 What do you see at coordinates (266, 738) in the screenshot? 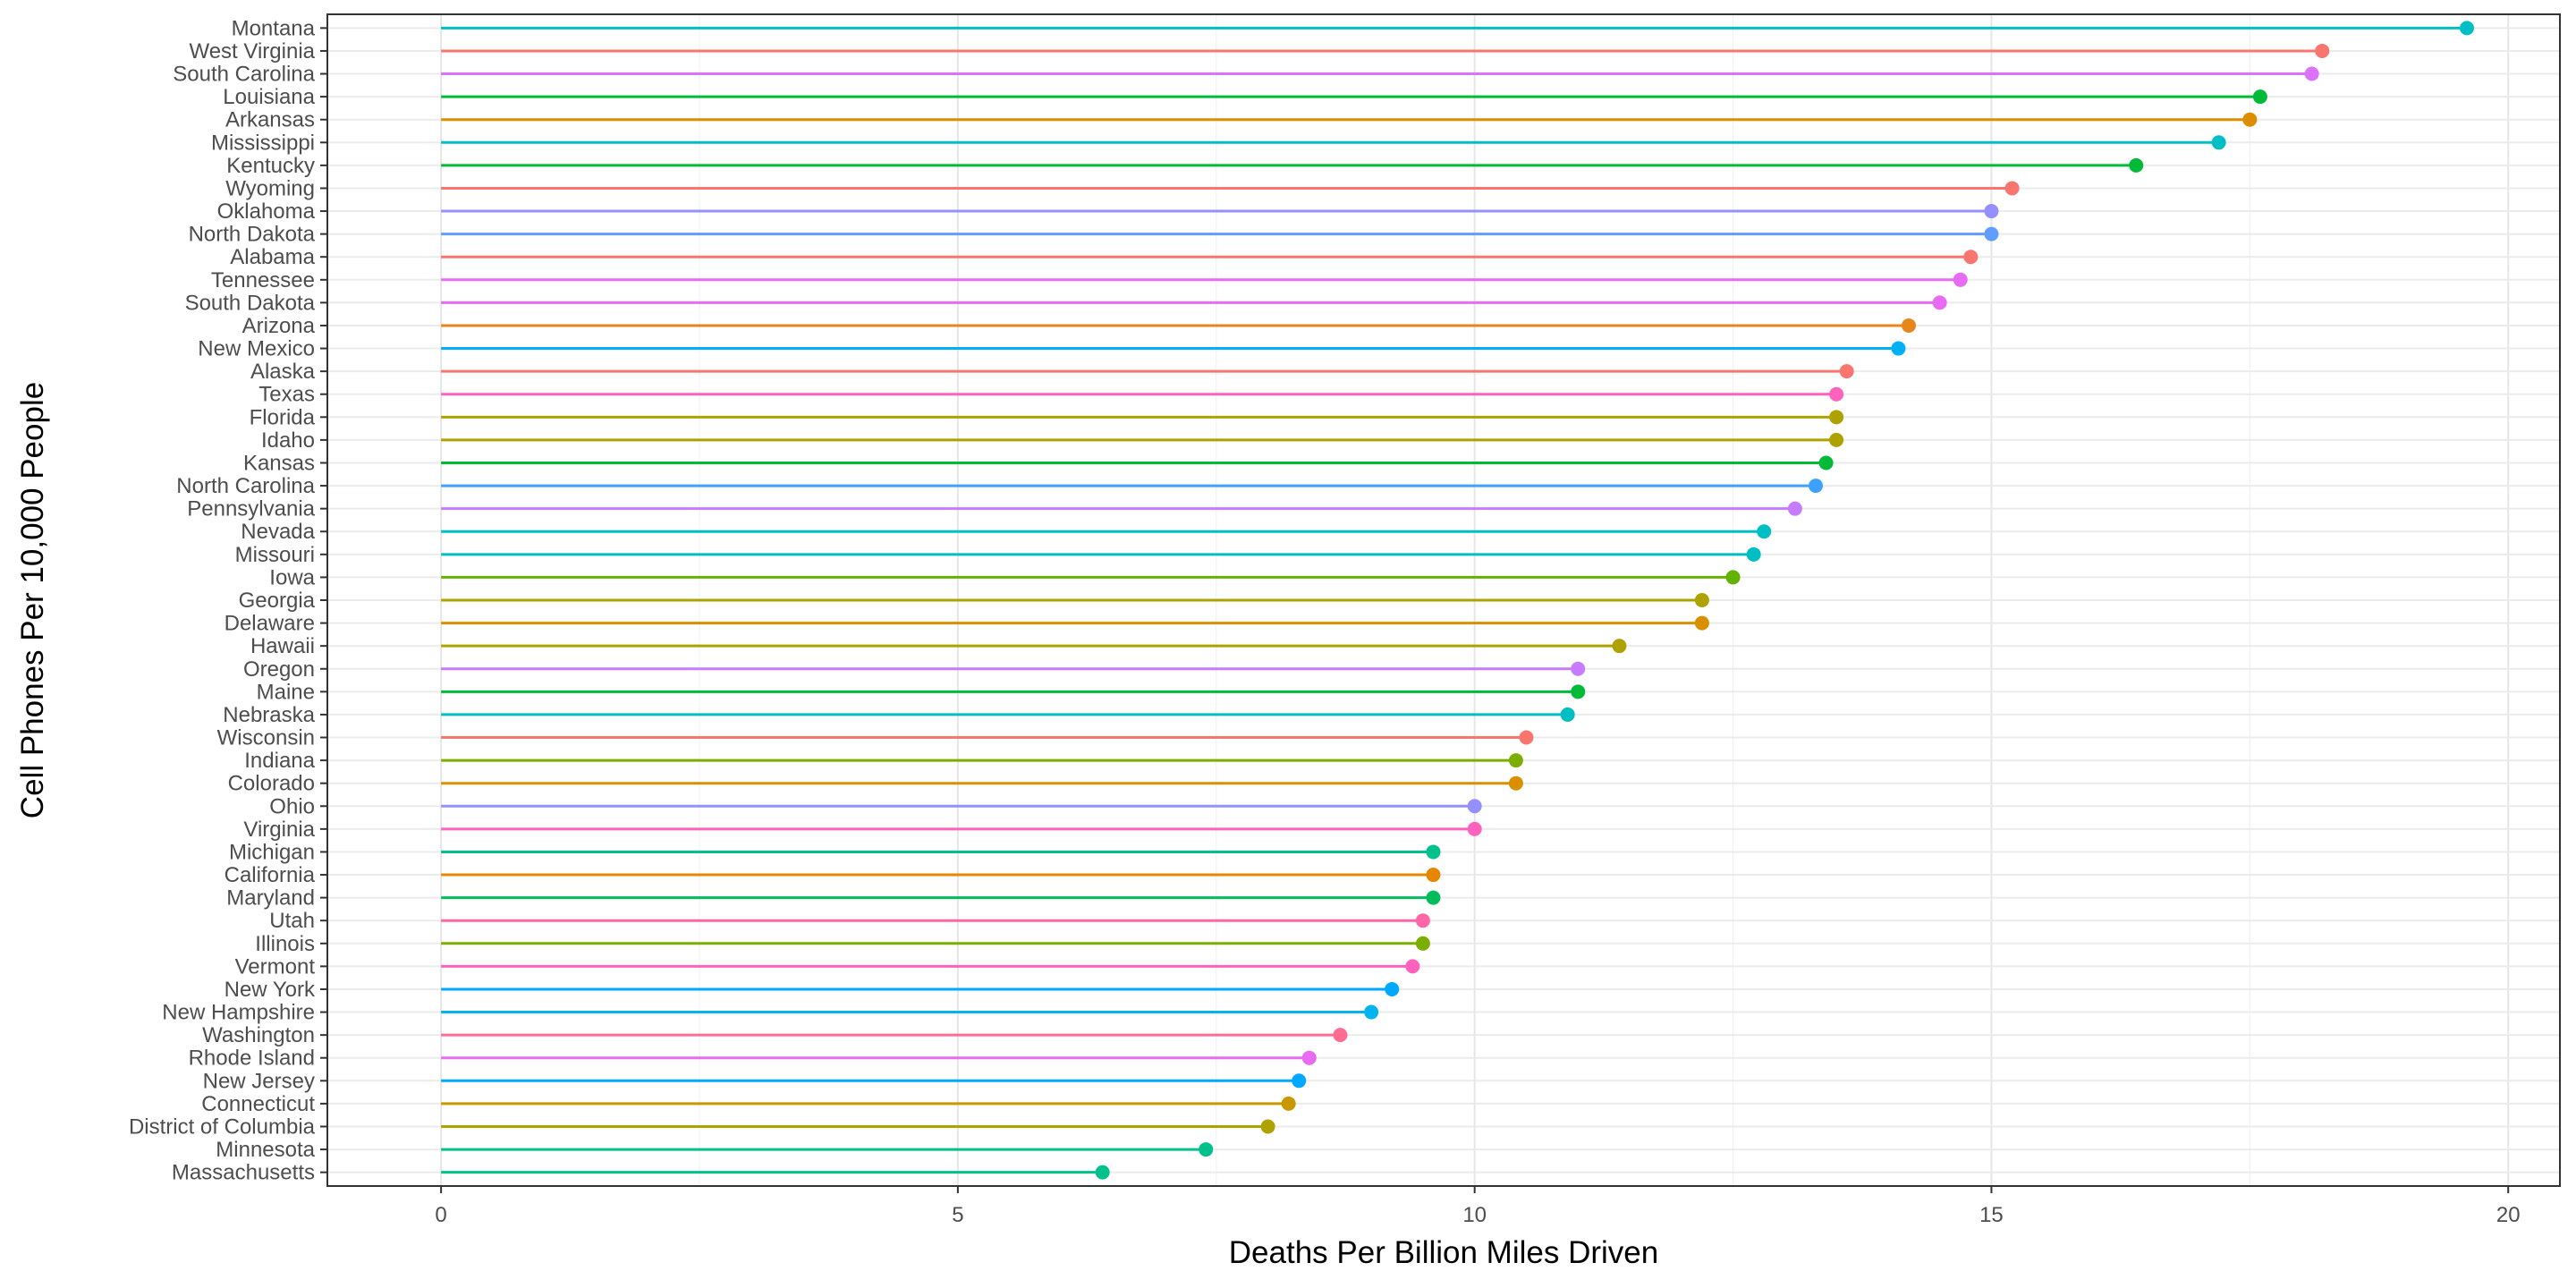
I see `y-tick-label: Wisconsin` at bounding box center [266, 738].